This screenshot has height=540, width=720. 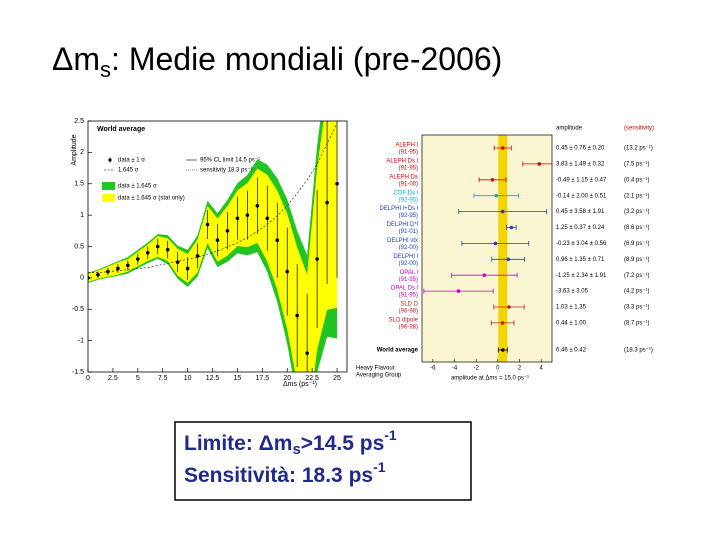 I want to click on info-part: Limite: Δm, so click(x=238, y=443).